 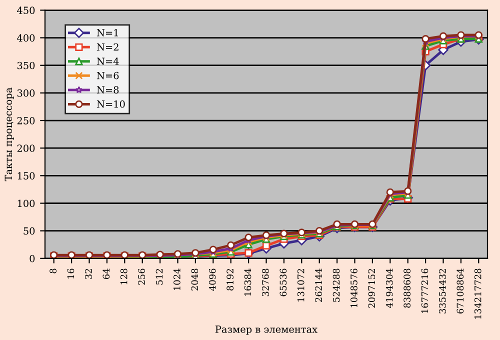 What do you see at coordinates (110, 104) in the screenshot?
I see `legend-label: N=10` at bounding box center [110, 104].